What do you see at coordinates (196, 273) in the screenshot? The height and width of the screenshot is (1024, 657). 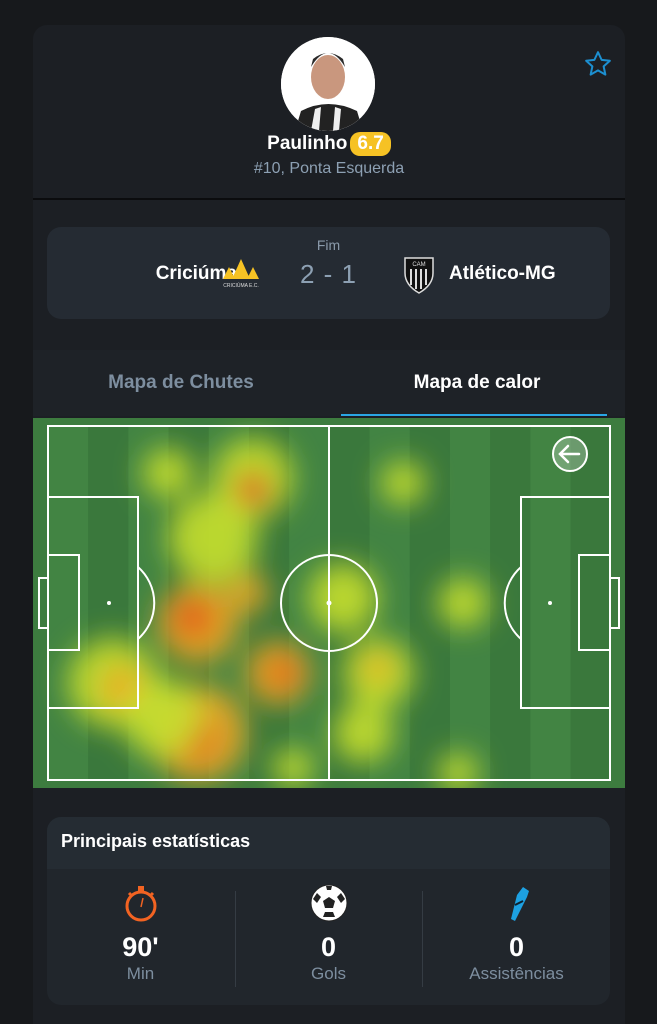 I see `home-team-name: Criciúma` at bounding box center [196, 273].